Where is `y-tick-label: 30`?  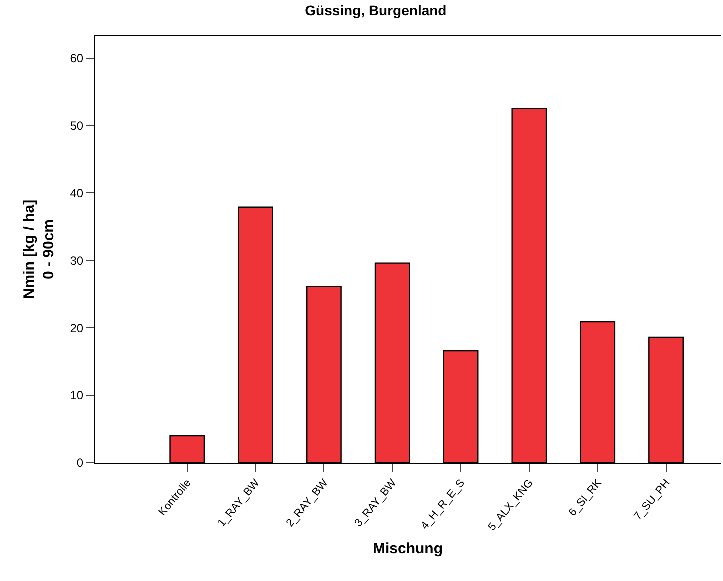
y-tick-label: 30 is located at coordinates (77, 261).